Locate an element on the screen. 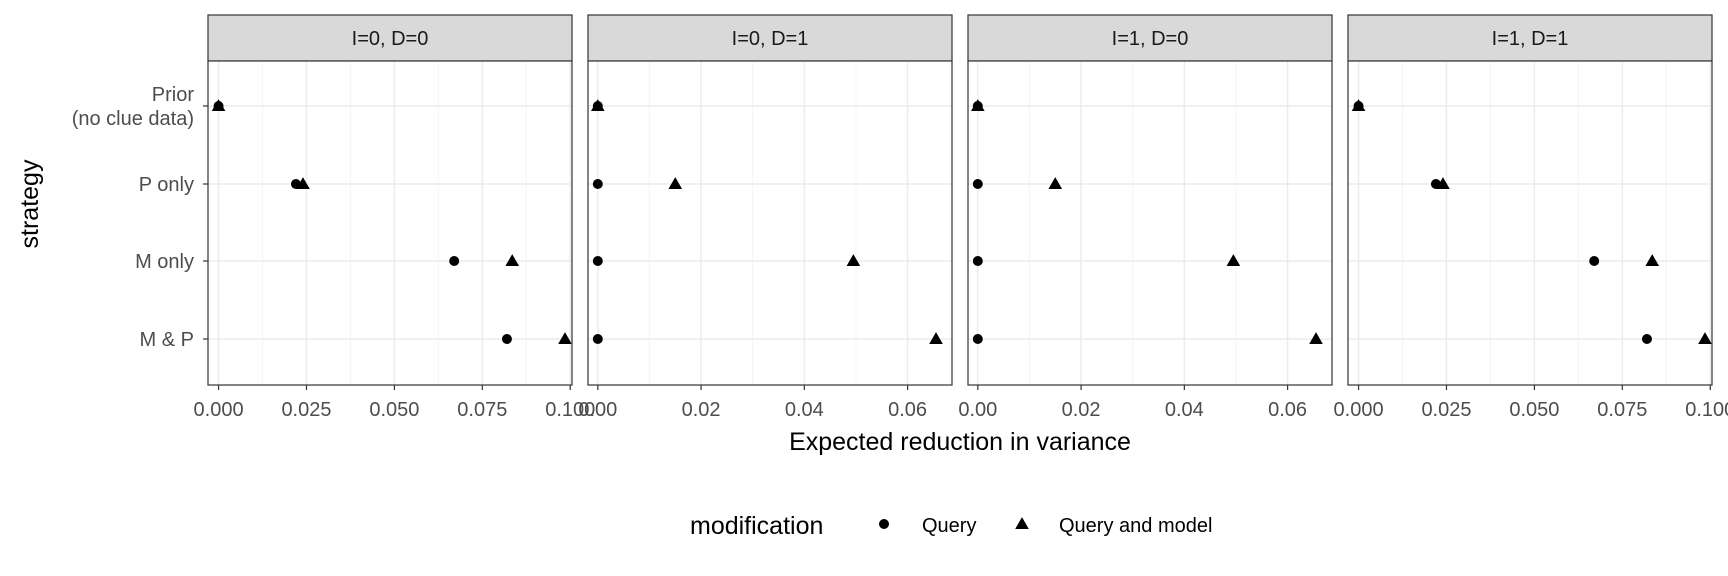  x-axis-title: Expected reduction in variance is located at coordinates (960, 442).